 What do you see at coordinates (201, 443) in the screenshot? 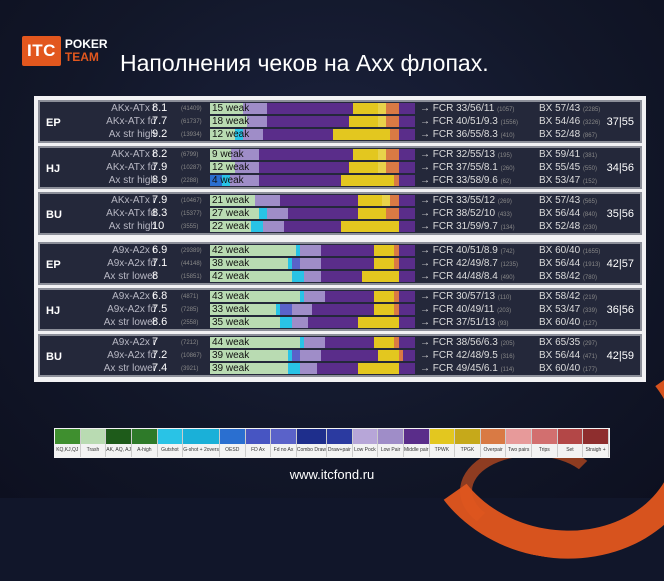
I see `legend-item: G-shot + 2overs` at bounding box center [201, 443].